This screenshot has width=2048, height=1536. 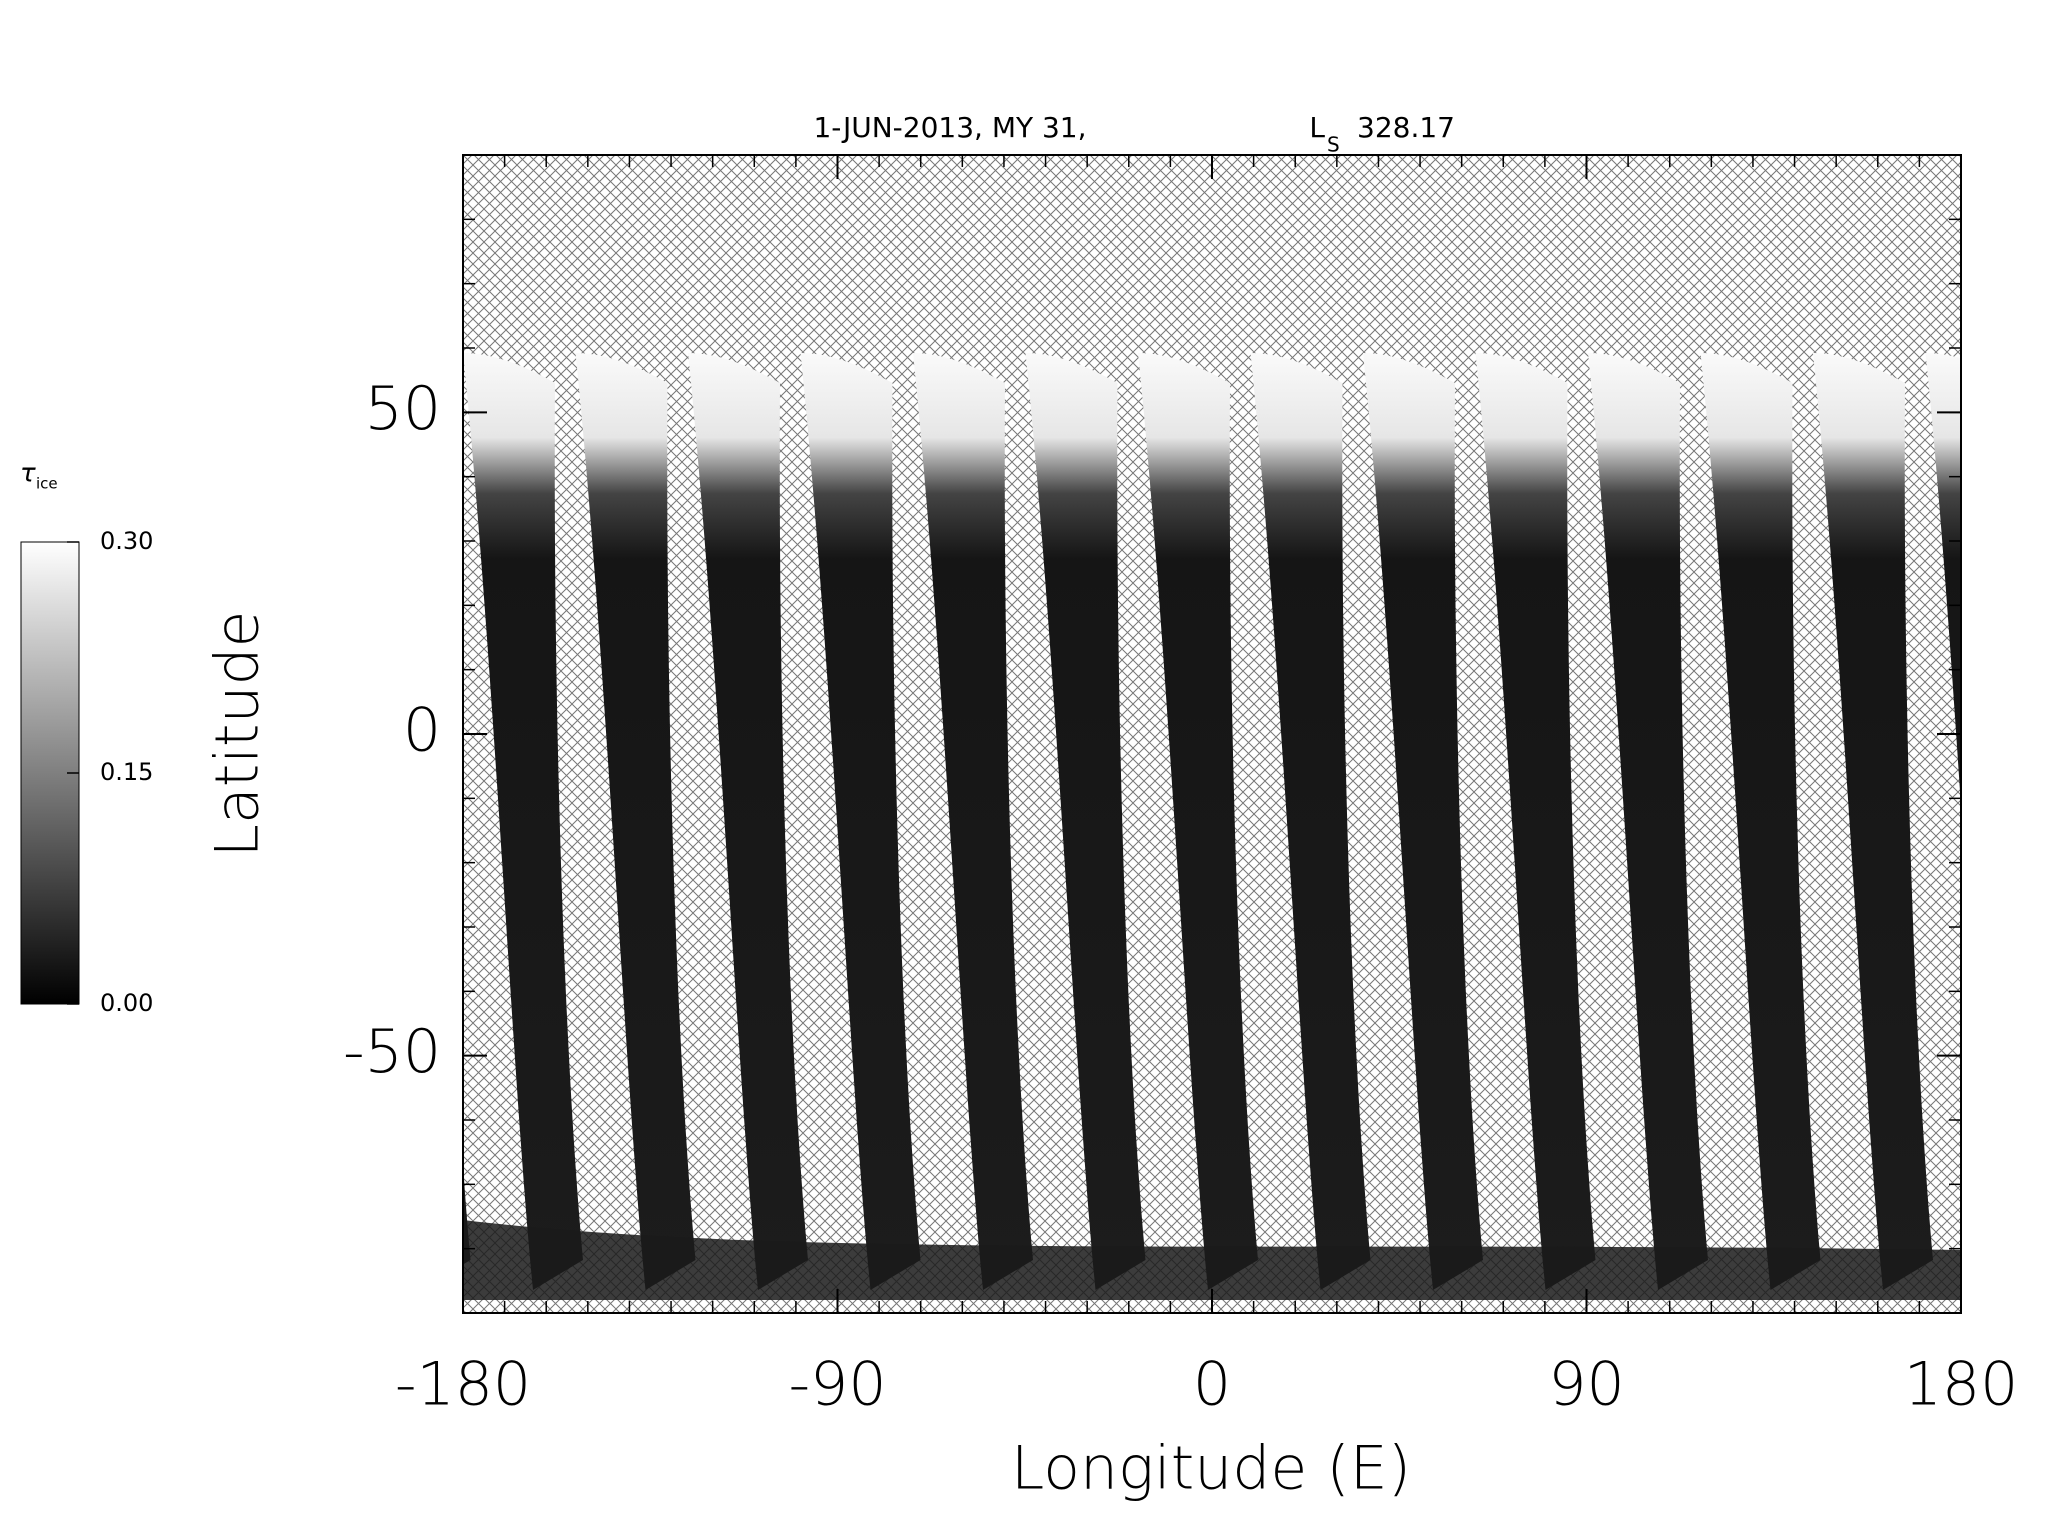 What do you see at coordinates (403, 409) in the screenshot?
I see `y-tick-label: 50` at bounding box center [403, 409].